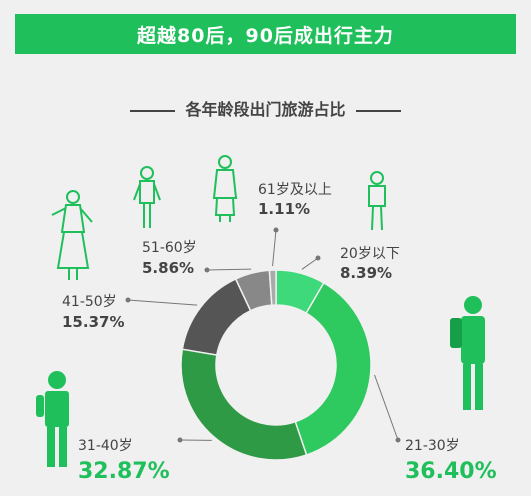 This screenshot has width=531, height=496. What do you see at coordinates (272, 287) in the screenshot?
I see `slice-61-plus` at bounding box center [272, 287].